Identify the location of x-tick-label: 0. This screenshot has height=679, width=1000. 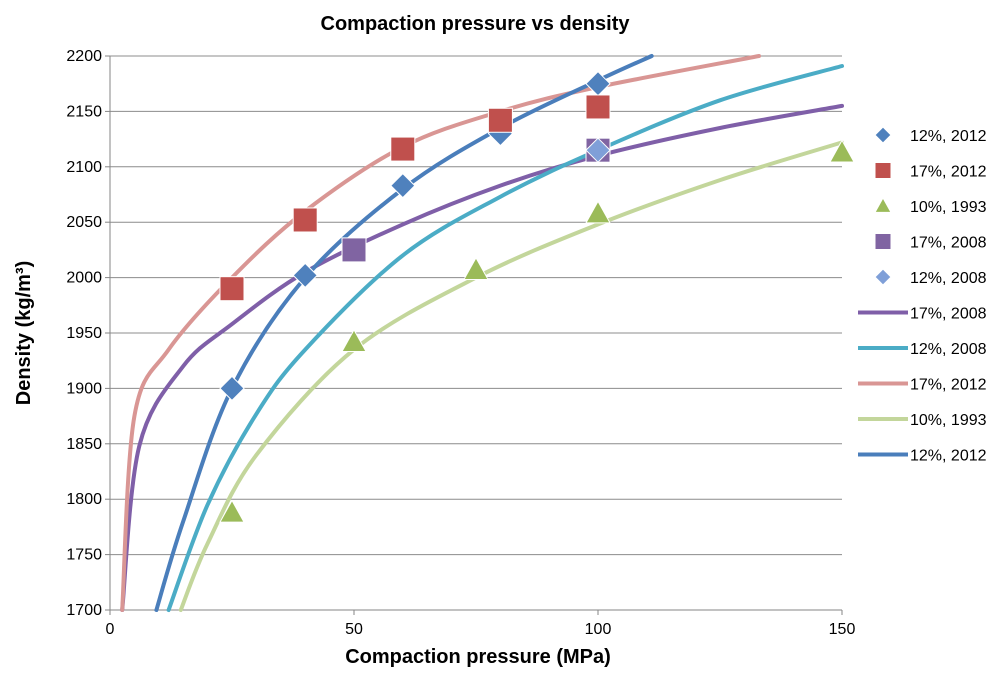
(110, 629).